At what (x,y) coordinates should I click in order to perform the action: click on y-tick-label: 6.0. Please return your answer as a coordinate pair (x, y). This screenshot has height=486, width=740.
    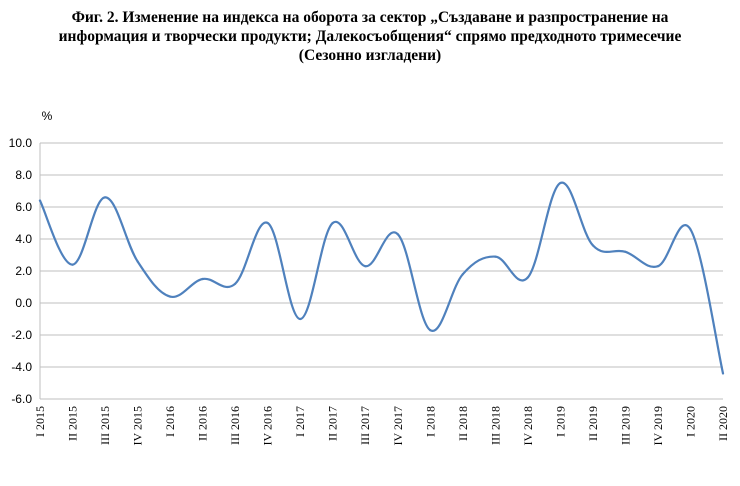
    Looking at the image, I should click on (23, 207).